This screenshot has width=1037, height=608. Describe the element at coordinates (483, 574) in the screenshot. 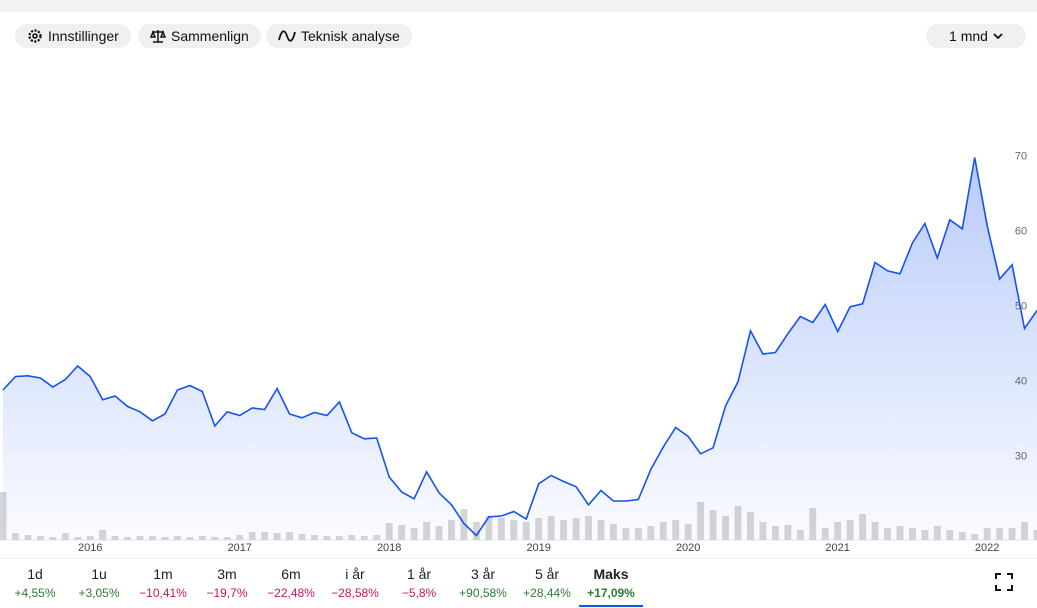

I see `range-label: 3 år` at that location.